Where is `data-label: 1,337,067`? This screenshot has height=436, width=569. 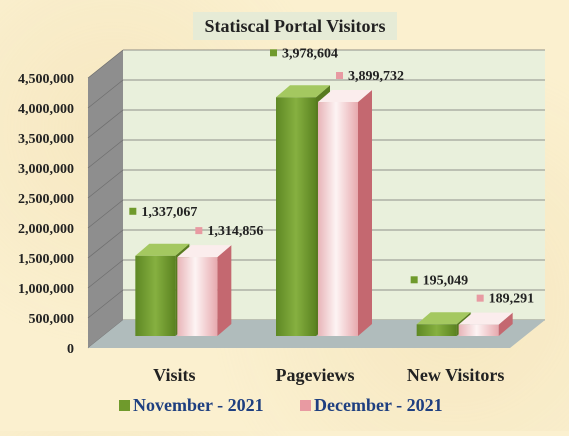
data-label: 1,337,067 is located at coordinates (169, 212).